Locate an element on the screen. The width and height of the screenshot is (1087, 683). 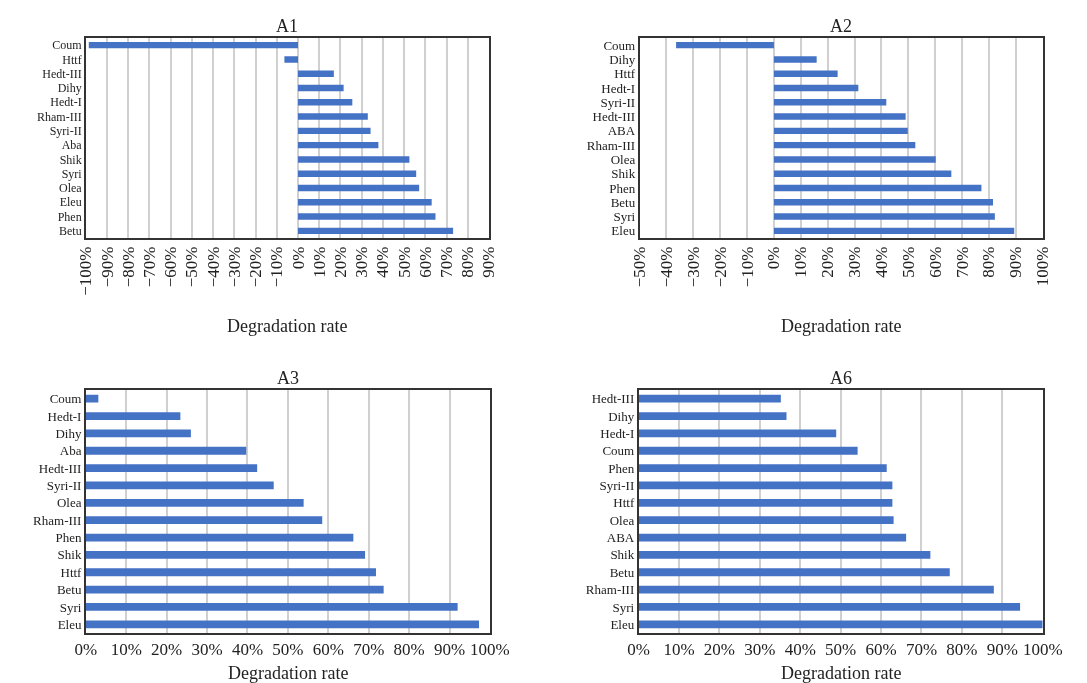
x-tick-label: −50% is located at coordinates (640, 267).